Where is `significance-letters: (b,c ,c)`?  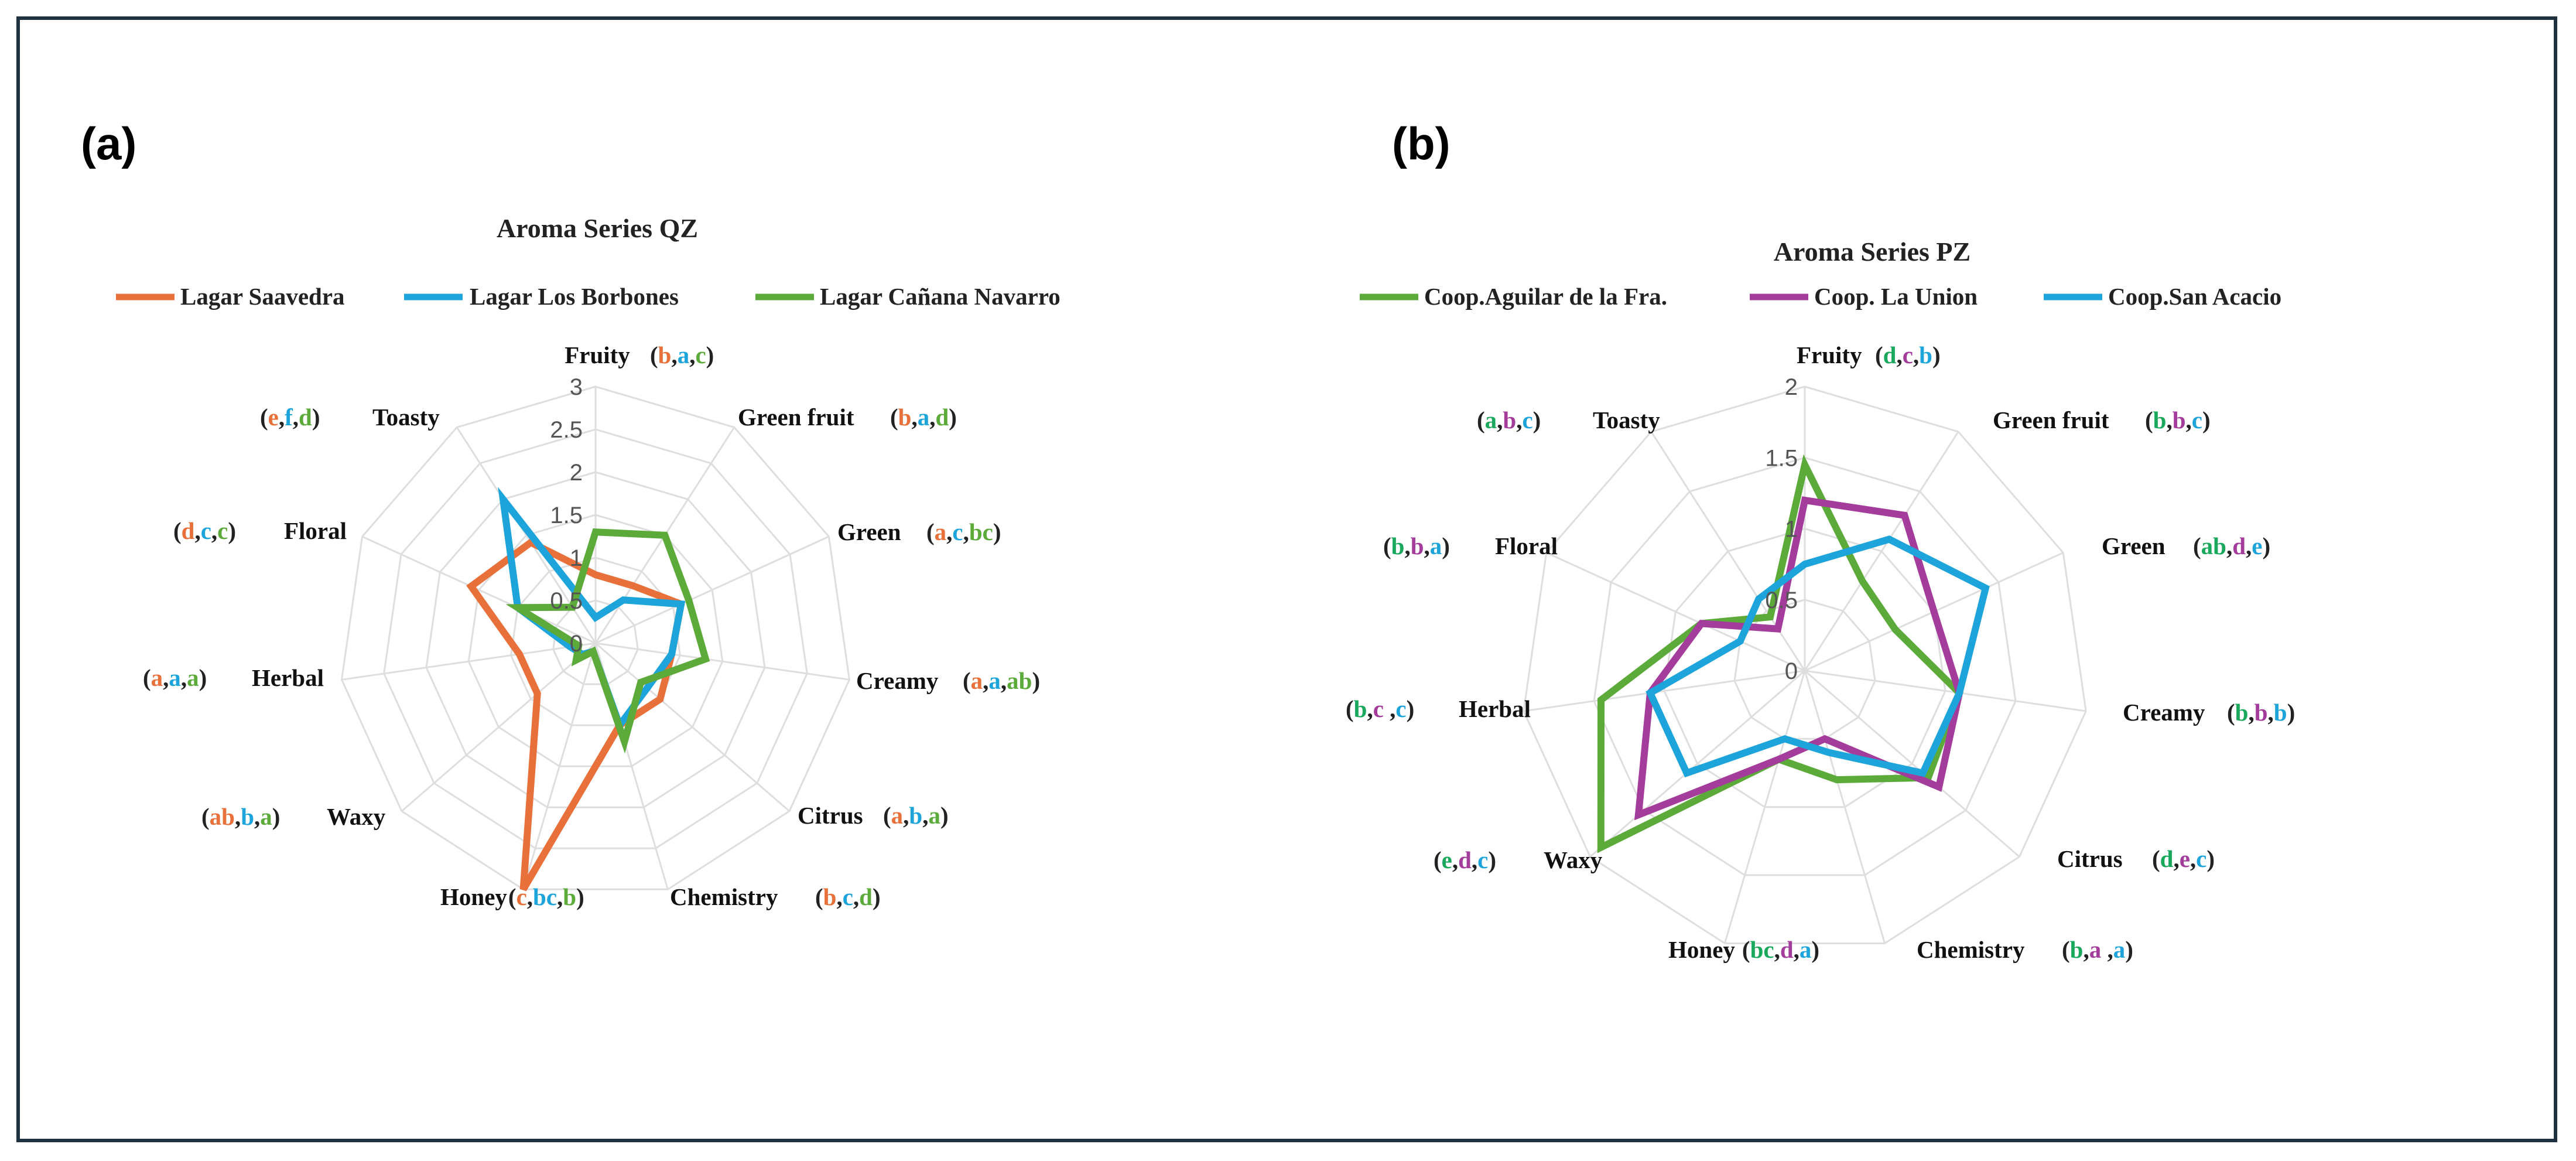 significance-letters: (b,c ,c) is located at coordinates (1380, 708).